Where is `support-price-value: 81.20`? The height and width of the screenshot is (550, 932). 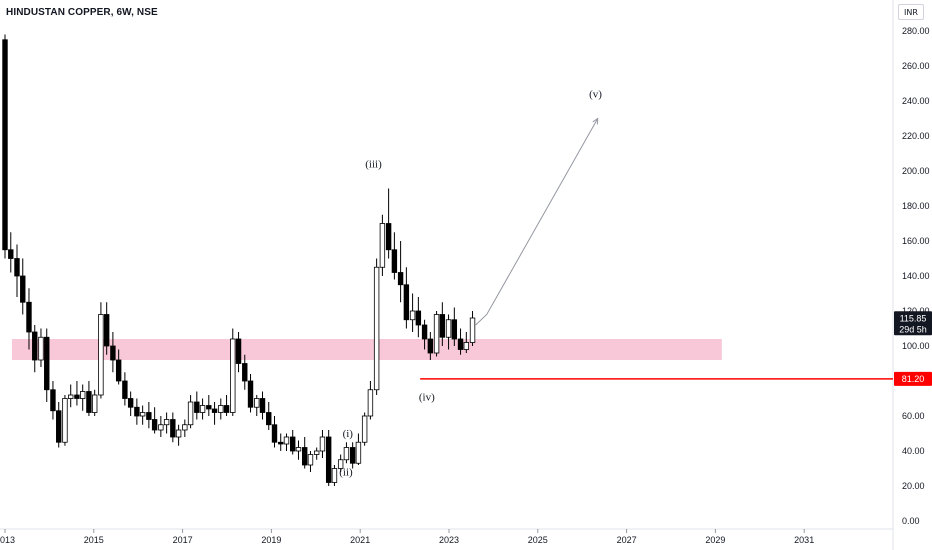 support-price-value: 81.20 is located at coordinates (913, 379).